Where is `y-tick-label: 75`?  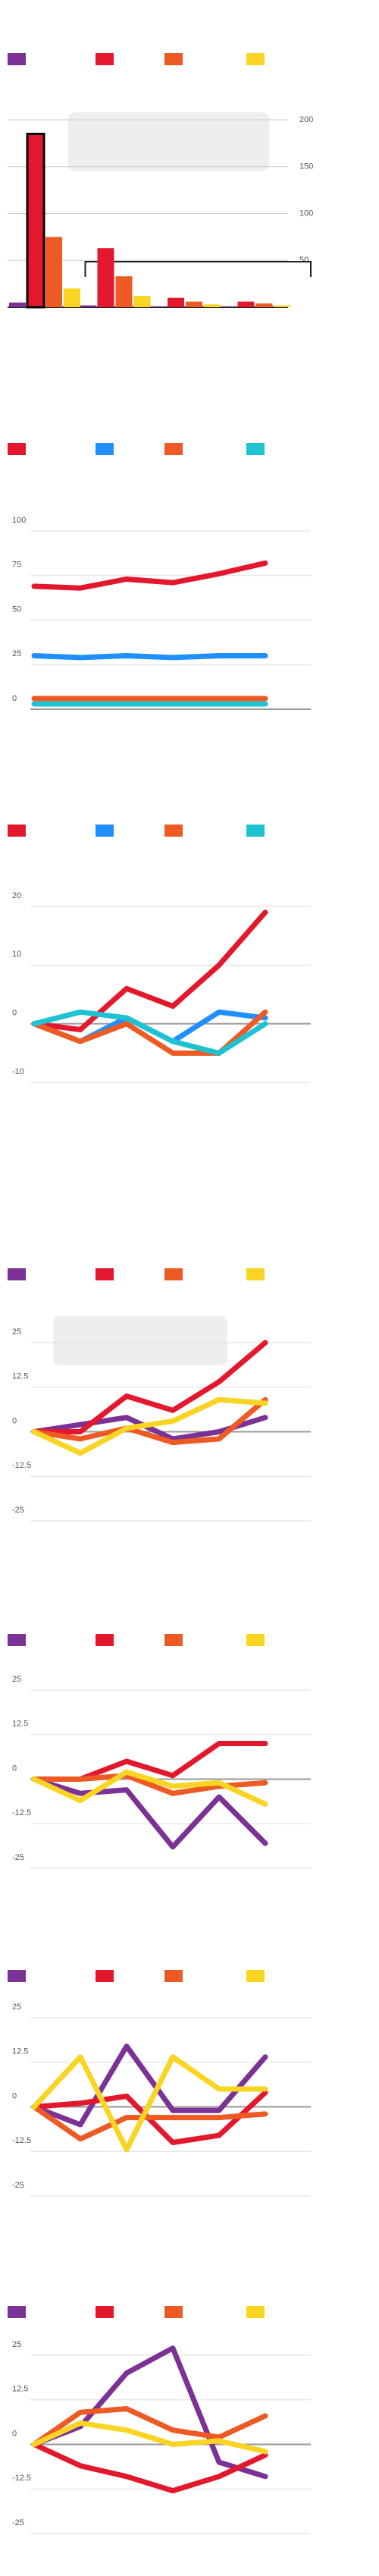
y-tick-label: 75 is located at coordinates (16, 565).